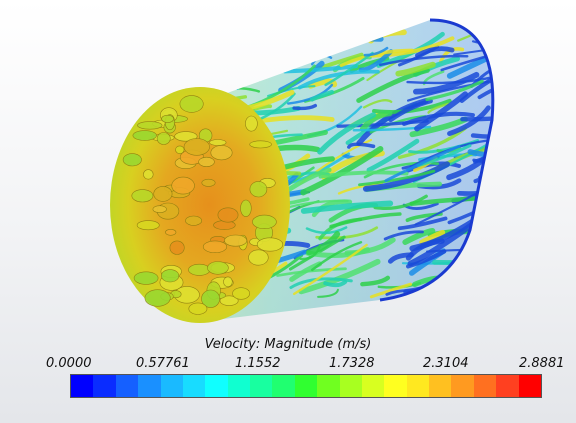  Describe the element at coordinates (69, 363) in the screenshot. I see `colorbar-tick-label: 0.0000` at that location.